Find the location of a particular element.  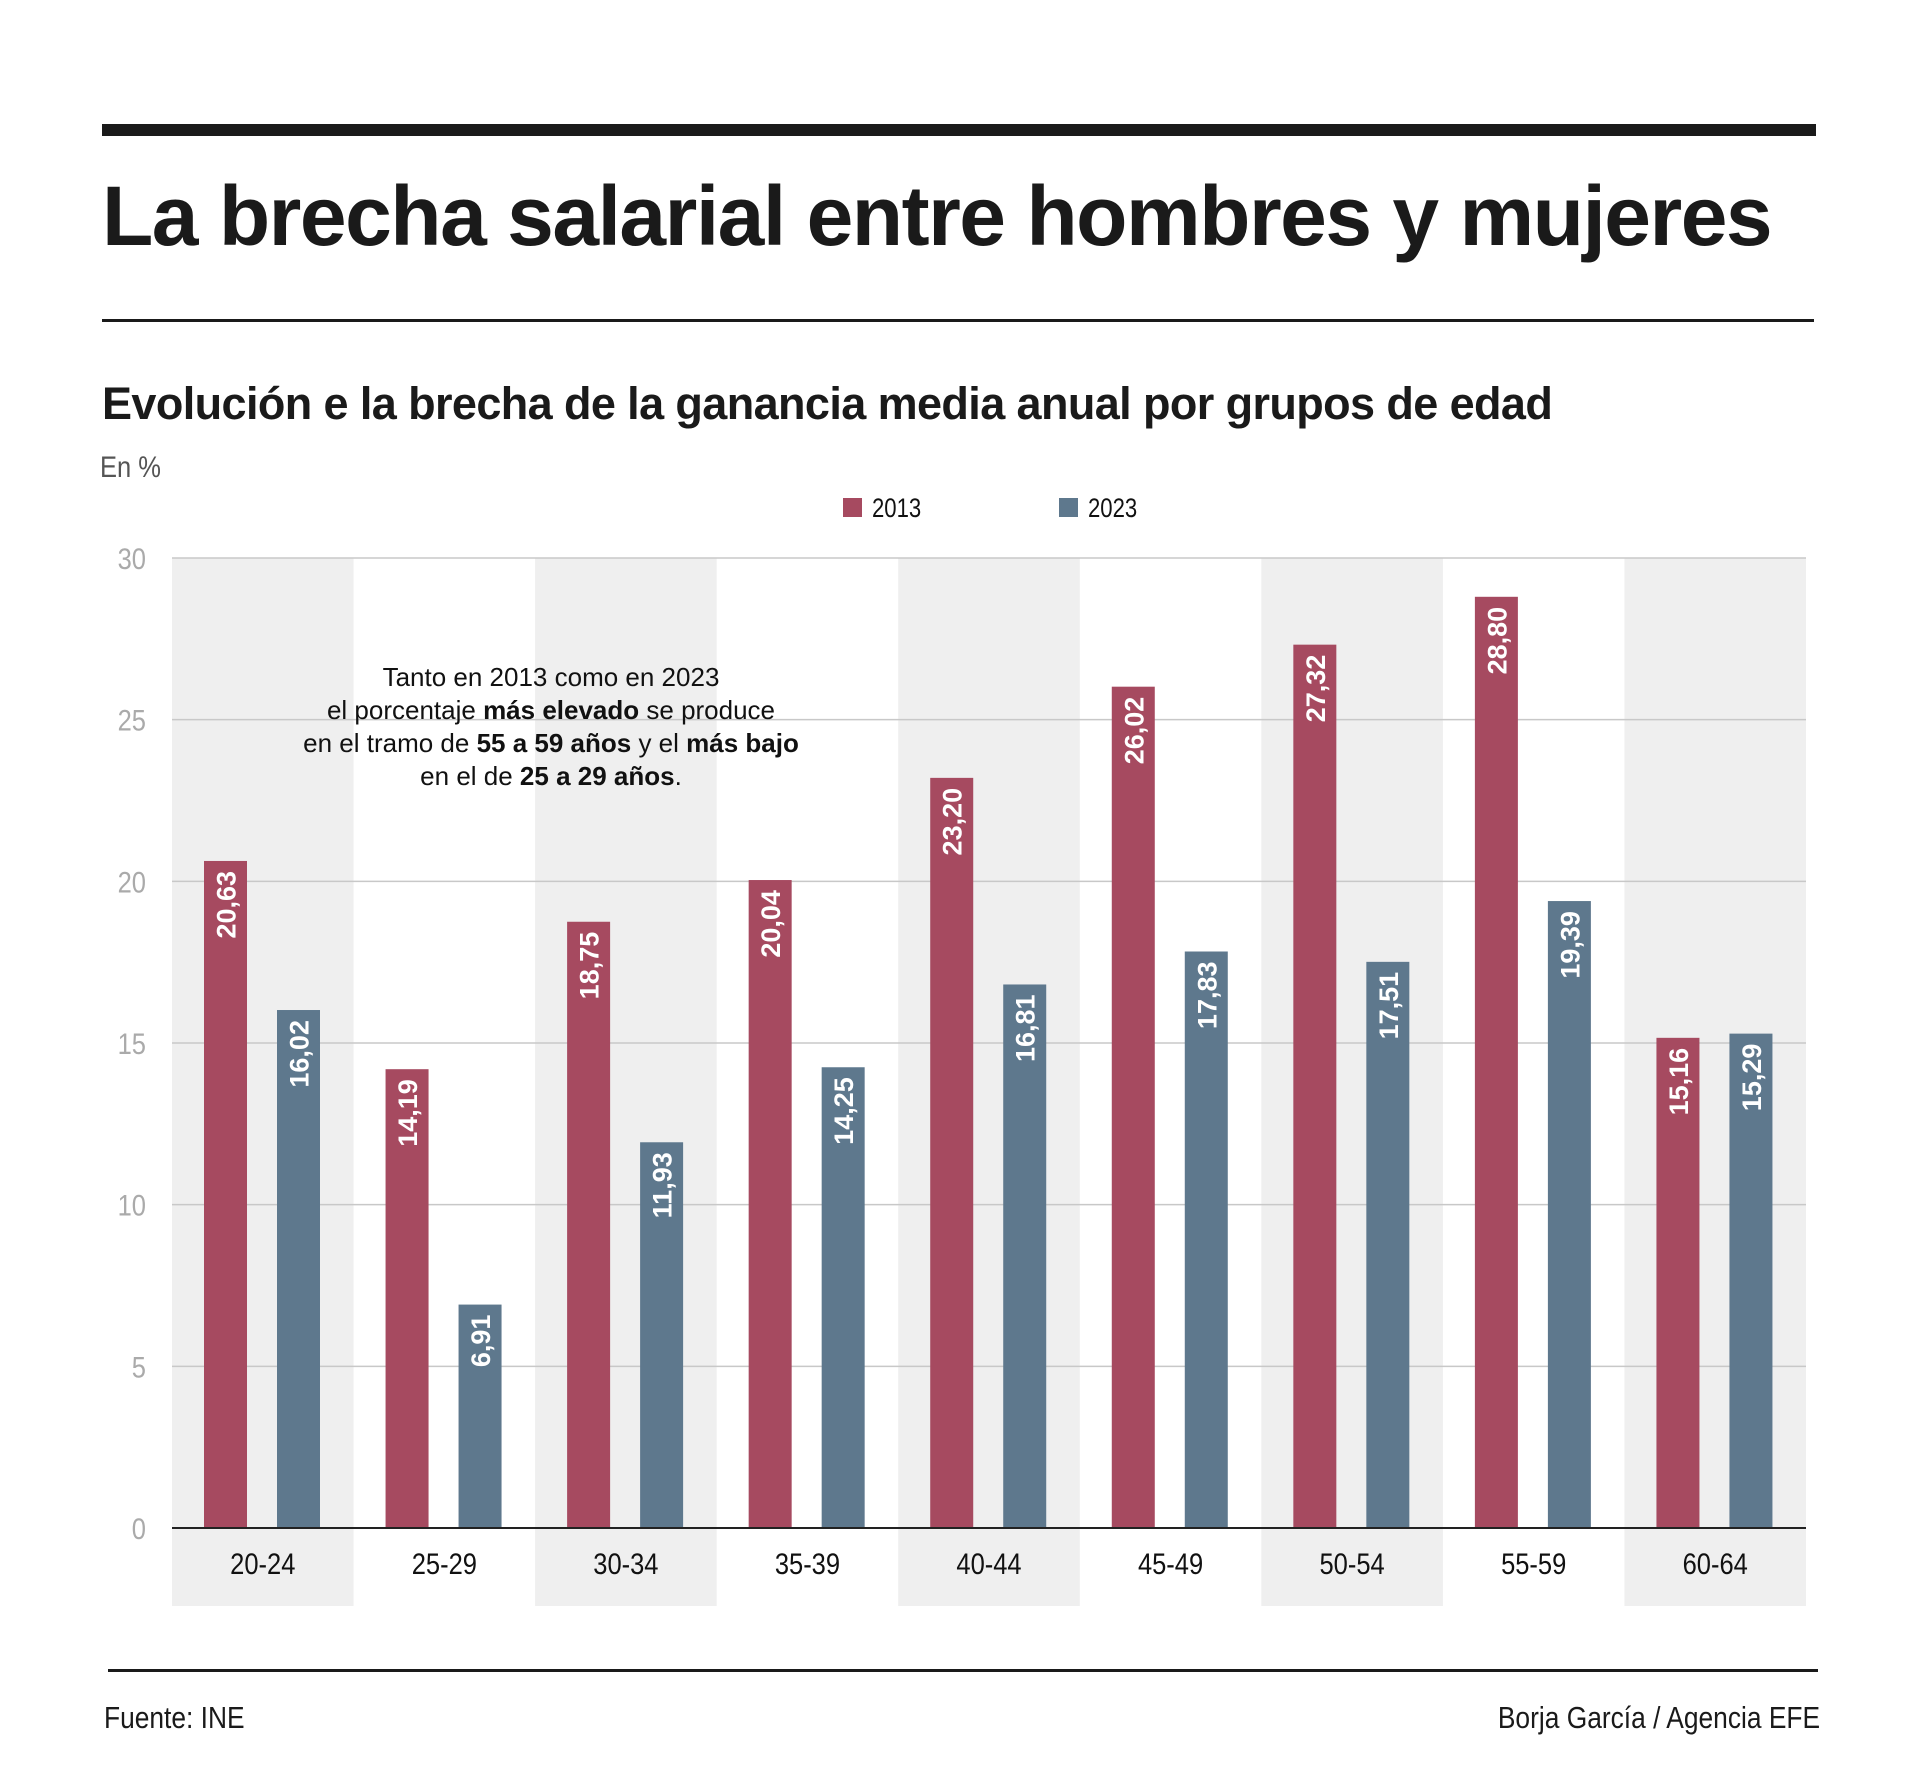

x-tick-label: 30-34 is located at coordinates (625, 1563).